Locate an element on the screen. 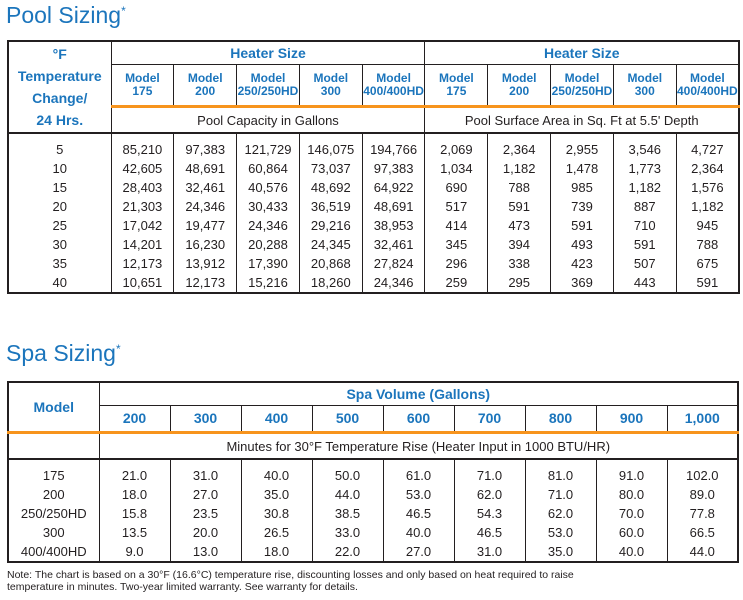 This screenshot has height=600, width=743. value-cell: 81.0 is located at coordinates (560, 472).